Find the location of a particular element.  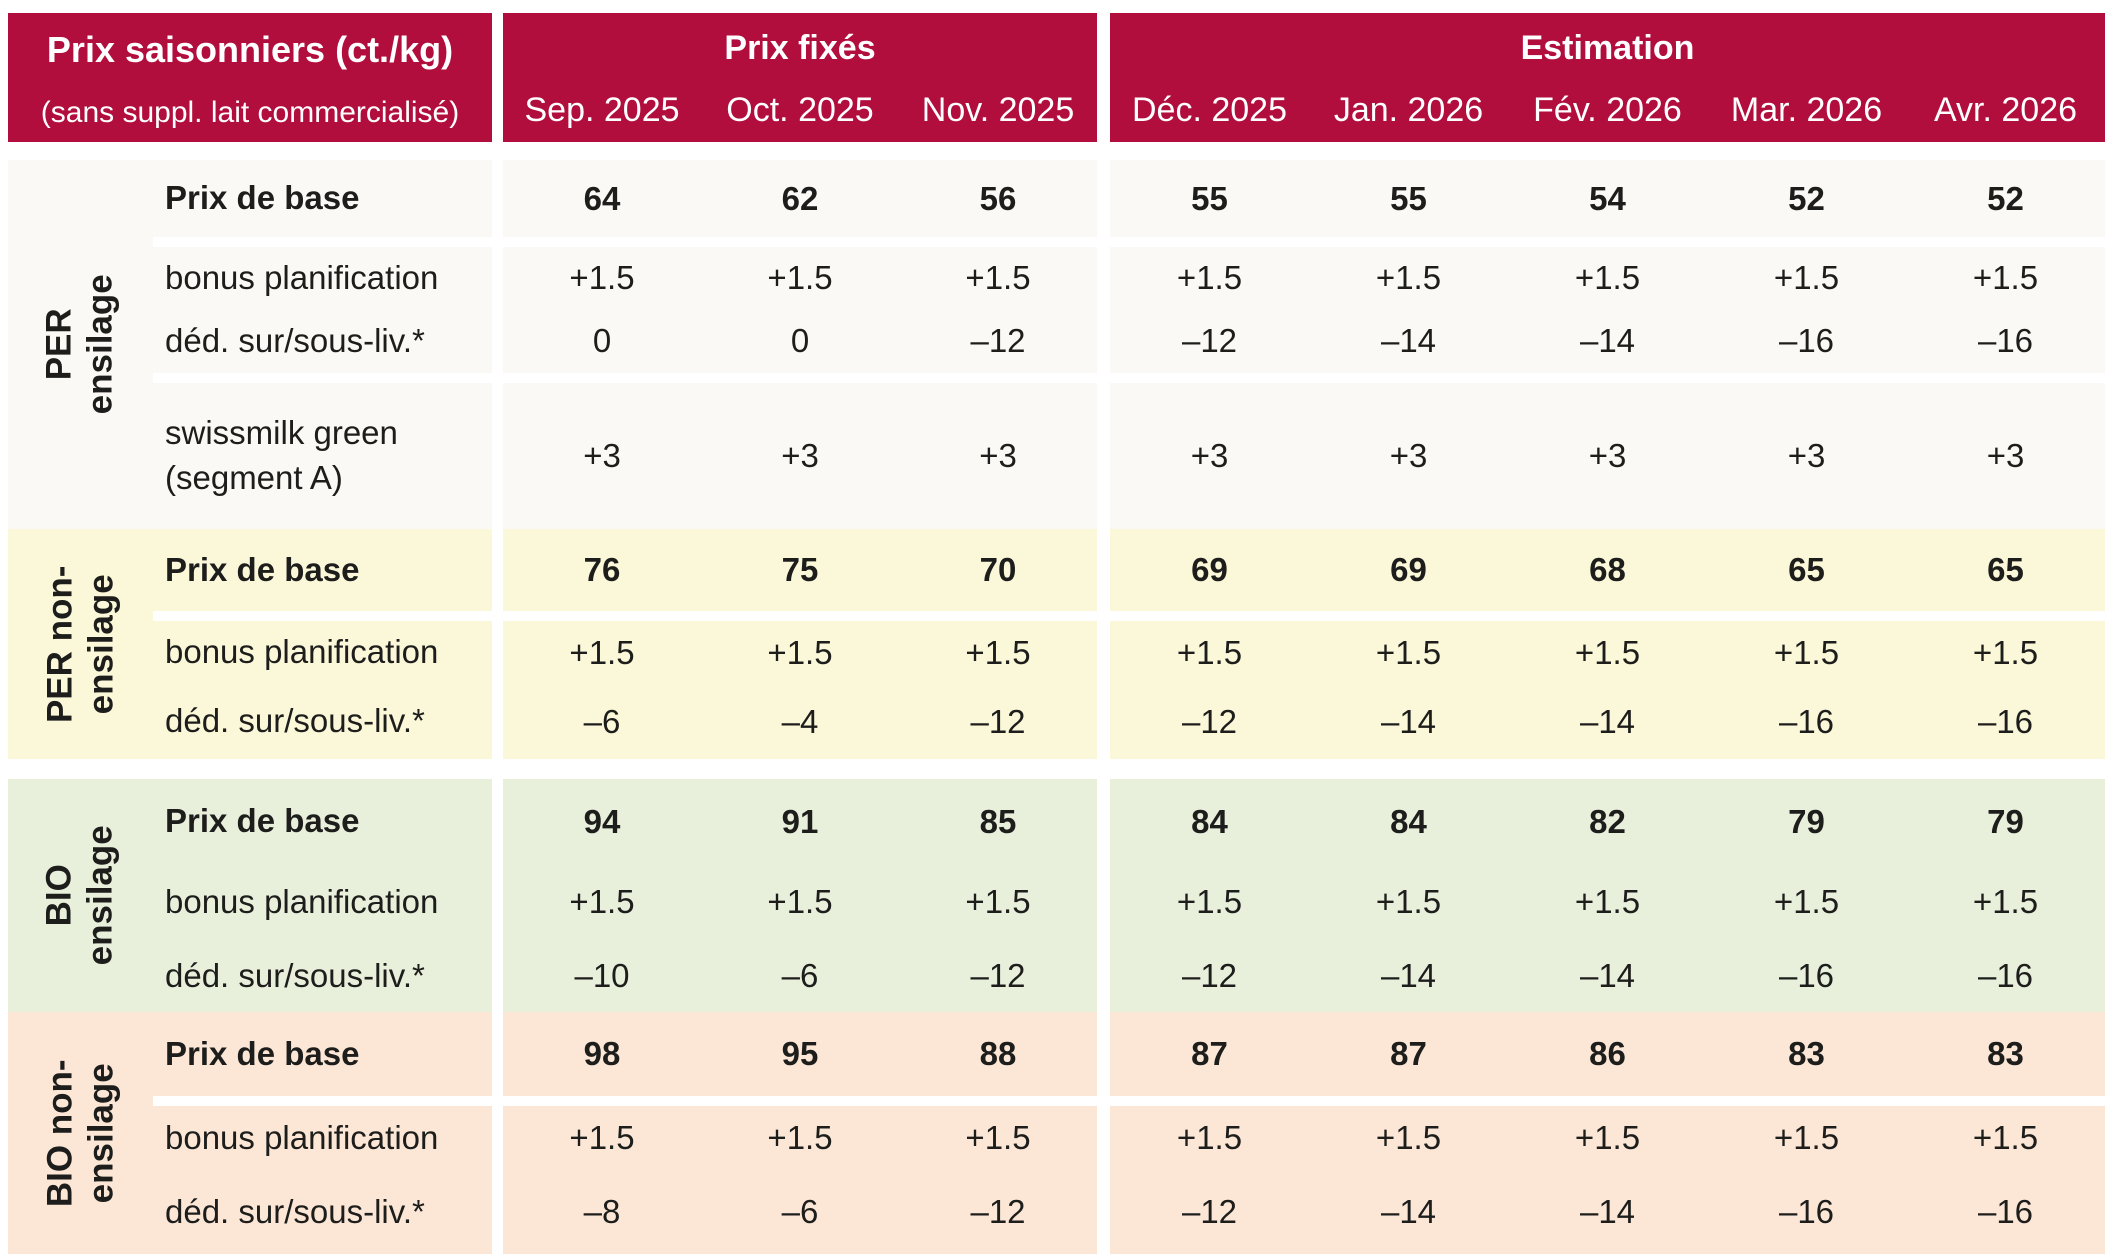

value-cell: 64 is located at coordinates (602, 198).